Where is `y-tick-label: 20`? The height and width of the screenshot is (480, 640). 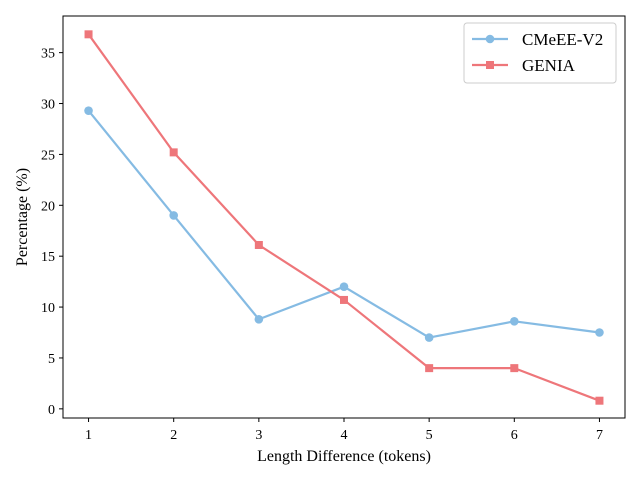
y-tick-label: 20 is located at coordinates (48, 206).